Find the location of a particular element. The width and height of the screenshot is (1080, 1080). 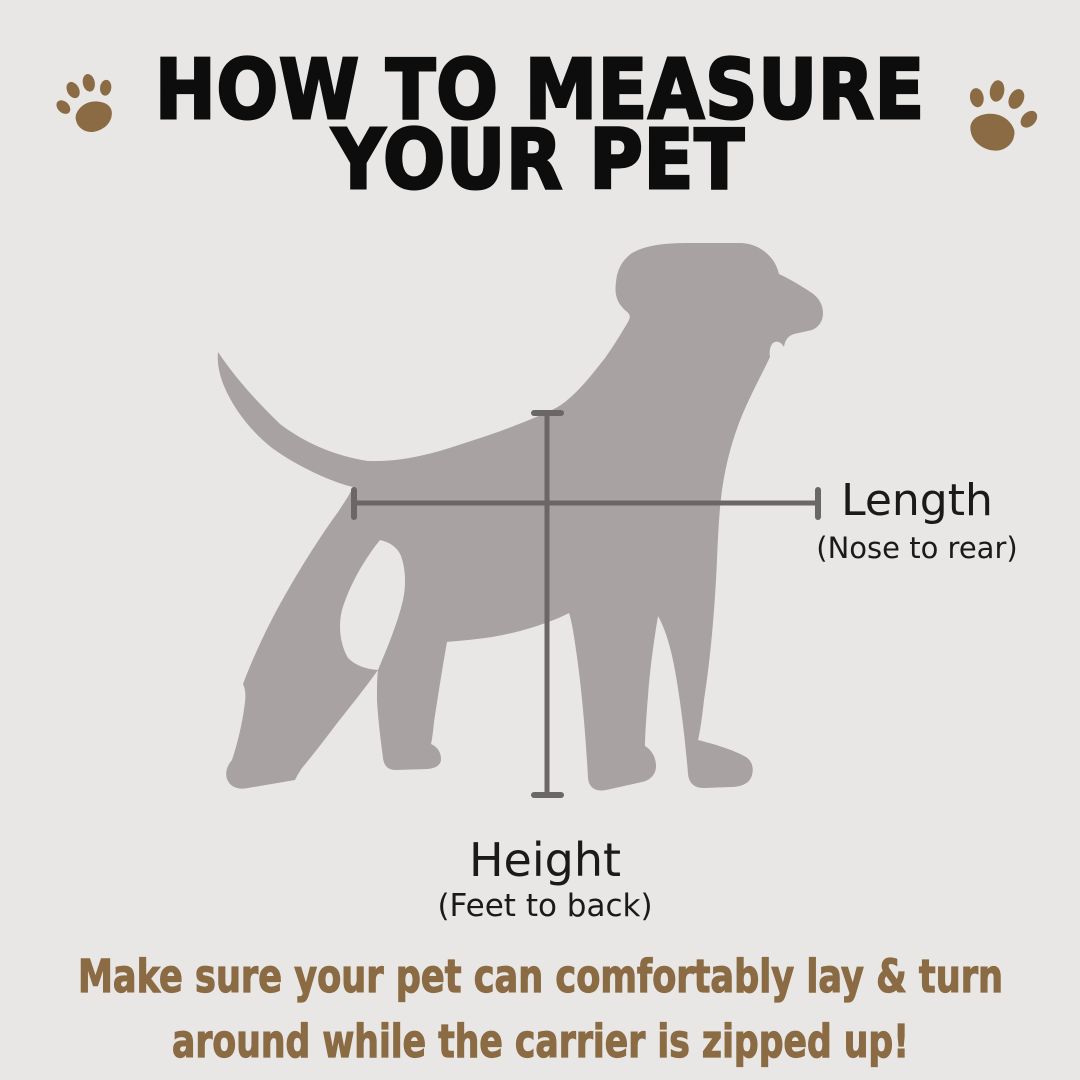

height-measure-line is located at coordinates (547, 604).